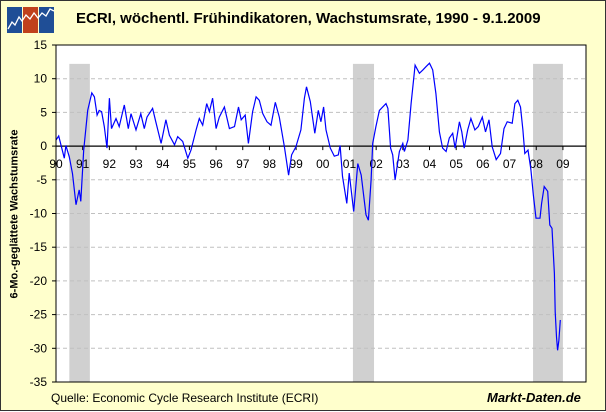 The width and height of the screenshot is (606, 412). I want to click on y-tick-label: -35, so click(39, 382).